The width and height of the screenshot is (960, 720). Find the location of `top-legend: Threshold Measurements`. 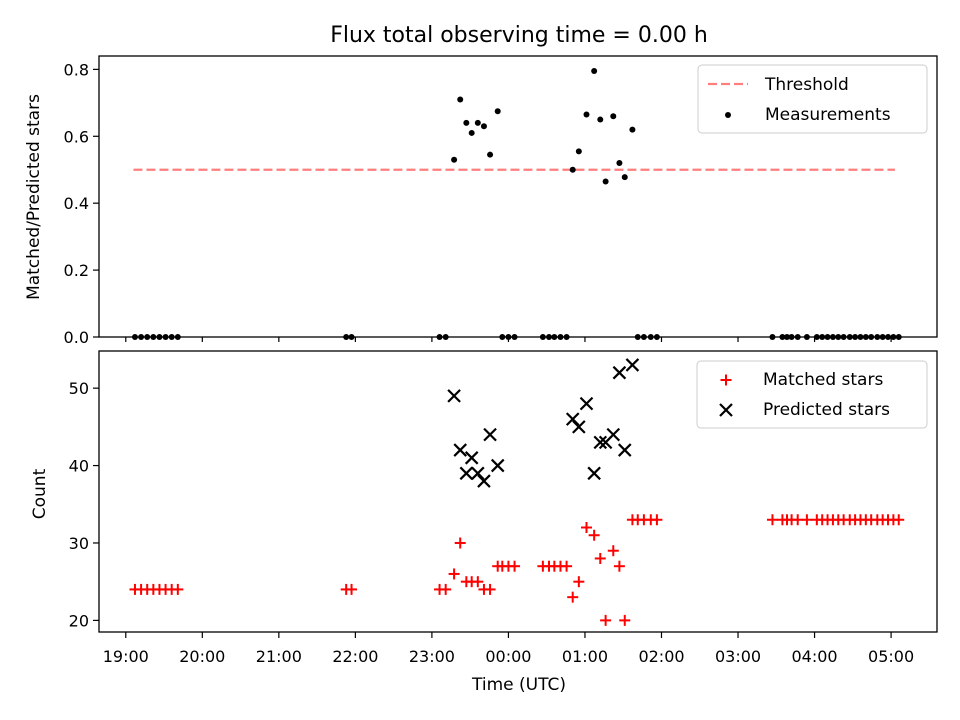

top-legend: Threshold Measurements is located at coordinates (812, 99).